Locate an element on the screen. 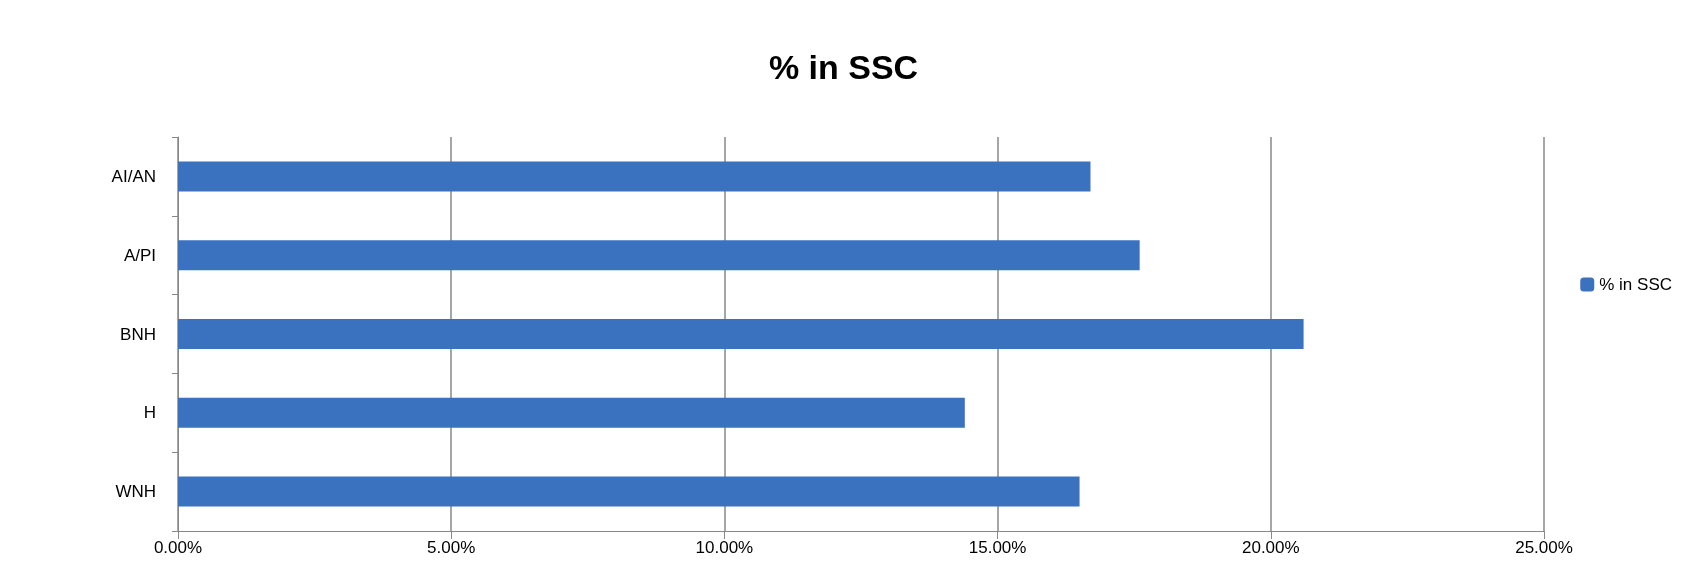 This screenshot has height=569, width=1687. x-tick-label: 5.00% is located at coordinates (451, 547).